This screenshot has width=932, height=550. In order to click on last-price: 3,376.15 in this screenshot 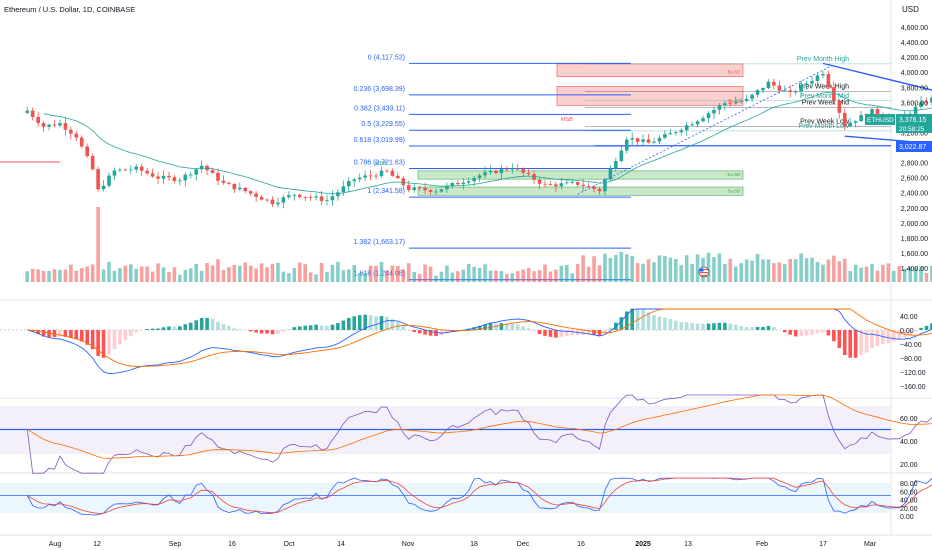, I will do `click(912, 120)`.